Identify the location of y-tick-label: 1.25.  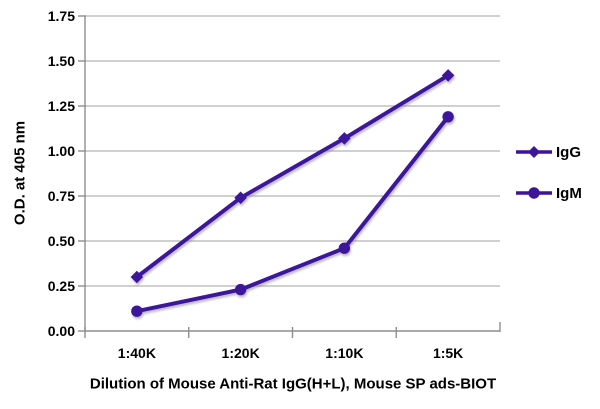
(61, 106).